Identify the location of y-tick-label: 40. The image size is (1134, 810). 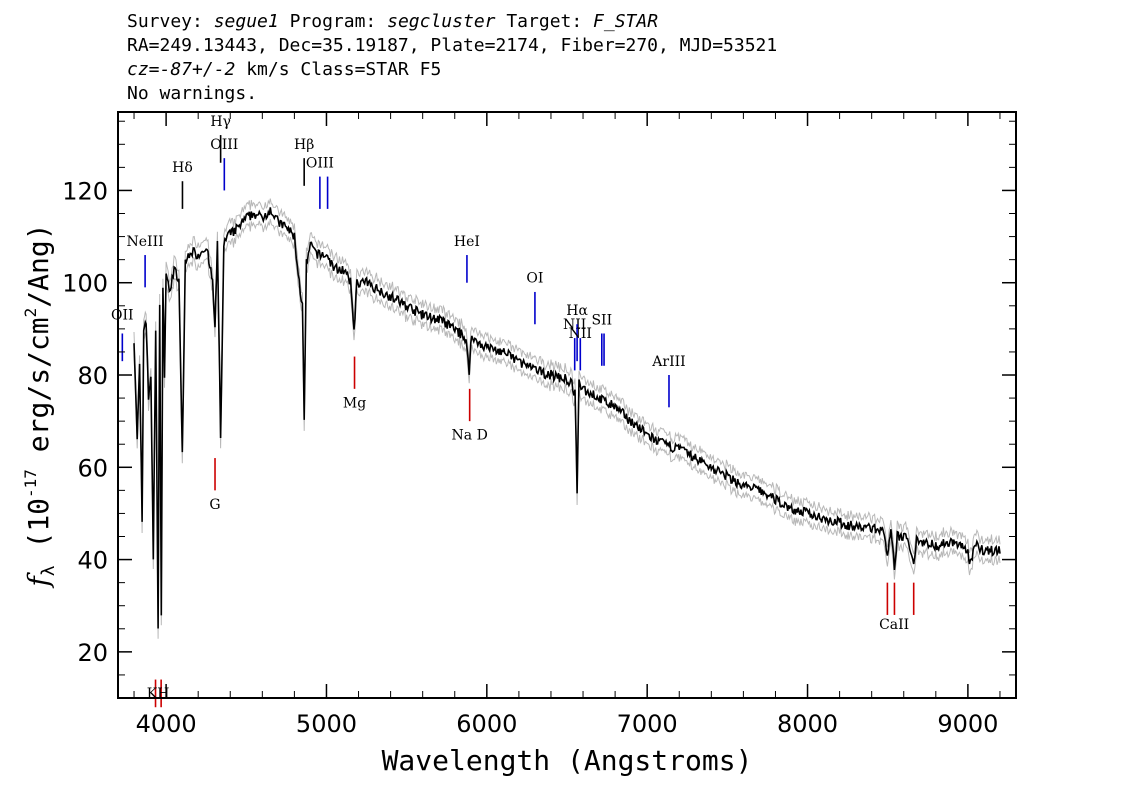
(92, 561).